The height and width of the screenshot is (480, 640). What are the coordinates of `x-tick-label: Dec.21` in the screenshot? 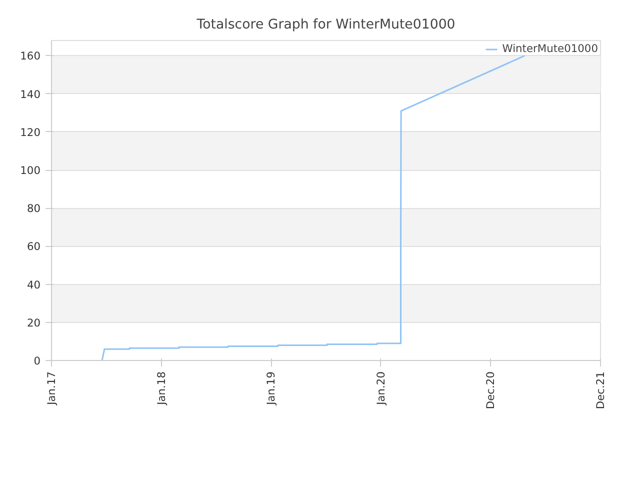 It's located at (600, 390).